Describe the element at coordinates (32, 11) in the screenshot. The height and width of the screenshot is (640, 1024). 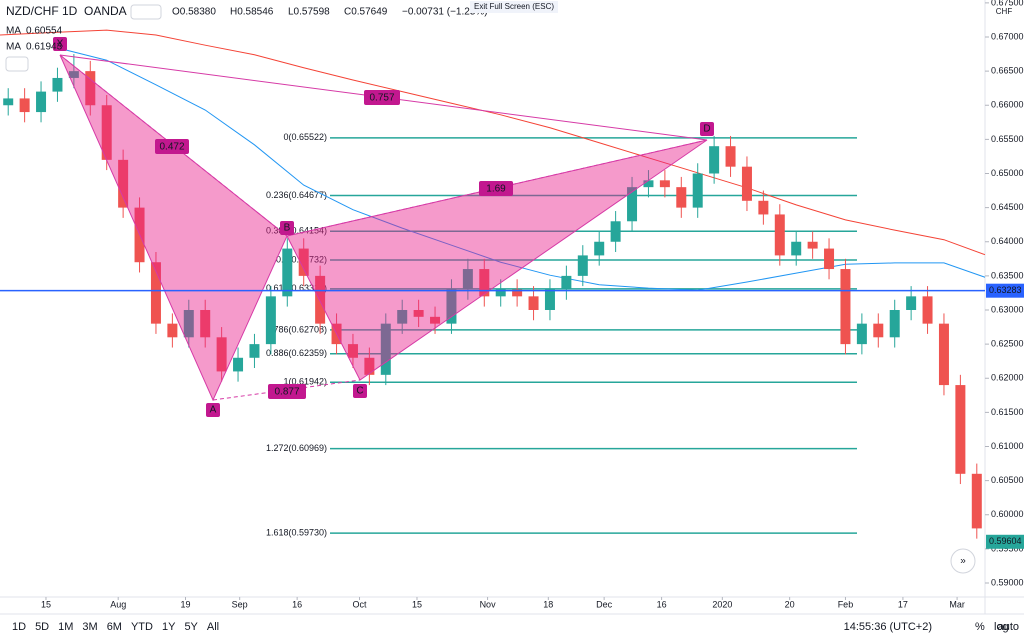
I see `symbol: NZD/CHF` at that location.